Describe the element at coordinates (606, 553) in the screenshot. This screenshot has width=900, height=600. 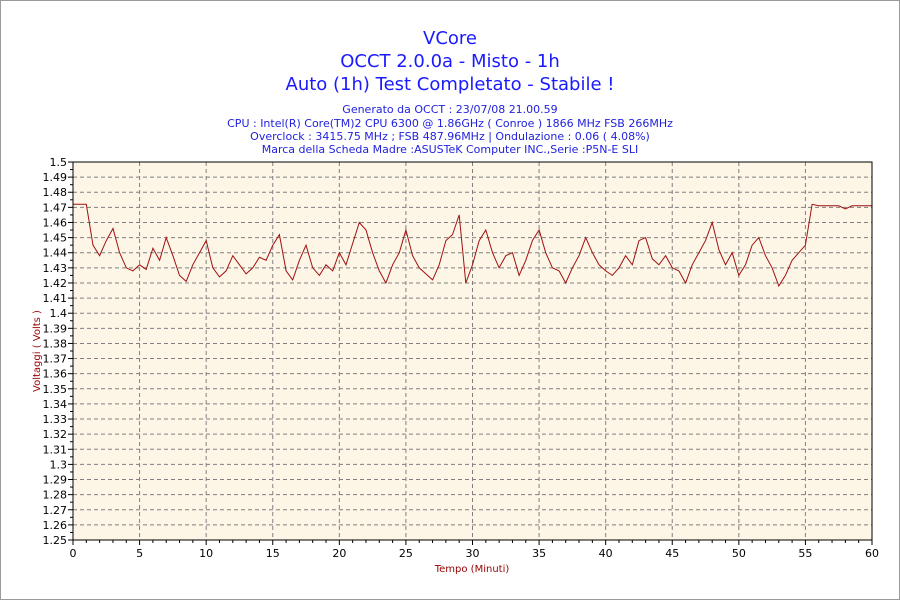
I see `x-tick-label: 40` at that location.